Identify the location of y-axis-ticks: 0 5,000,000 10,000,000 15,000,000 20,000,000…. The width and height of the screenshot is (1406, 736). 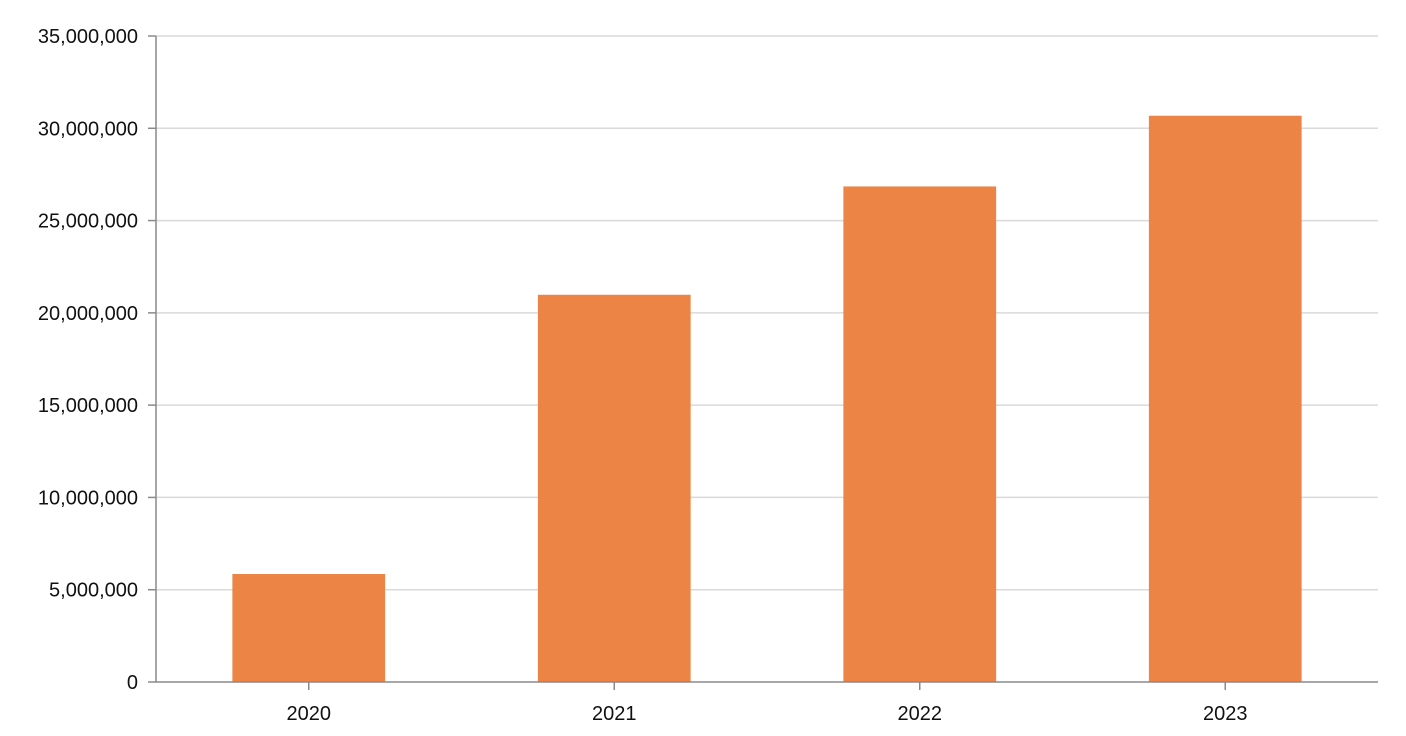
(97, 360).